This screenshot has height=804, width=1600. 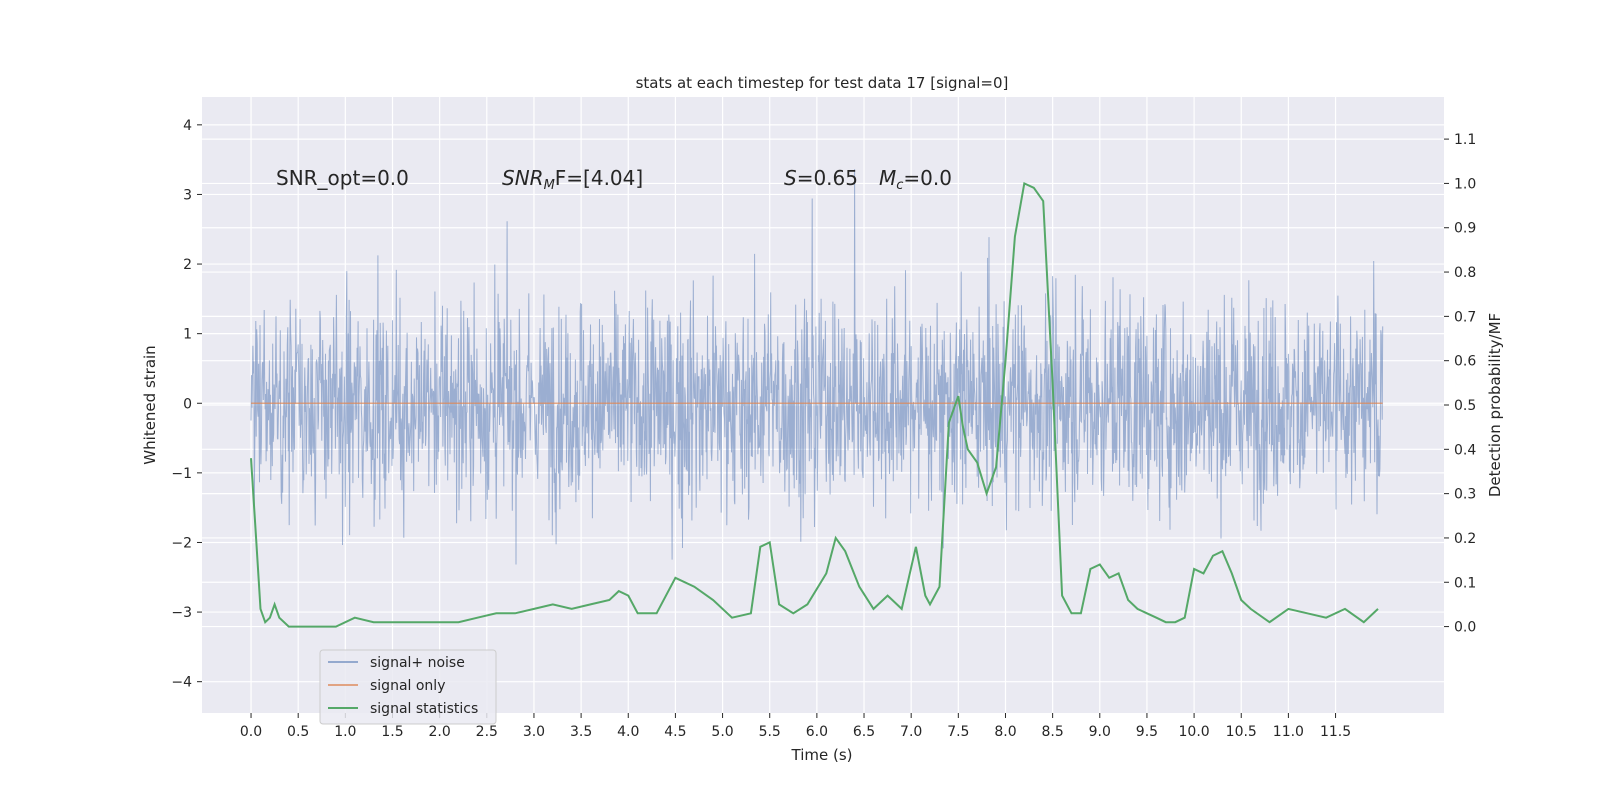 What do you see at coordinates (1465, 317) in the screenshot?
I see `right-y-tick-label-7: 0.7` at bounding box center [1465, 317].